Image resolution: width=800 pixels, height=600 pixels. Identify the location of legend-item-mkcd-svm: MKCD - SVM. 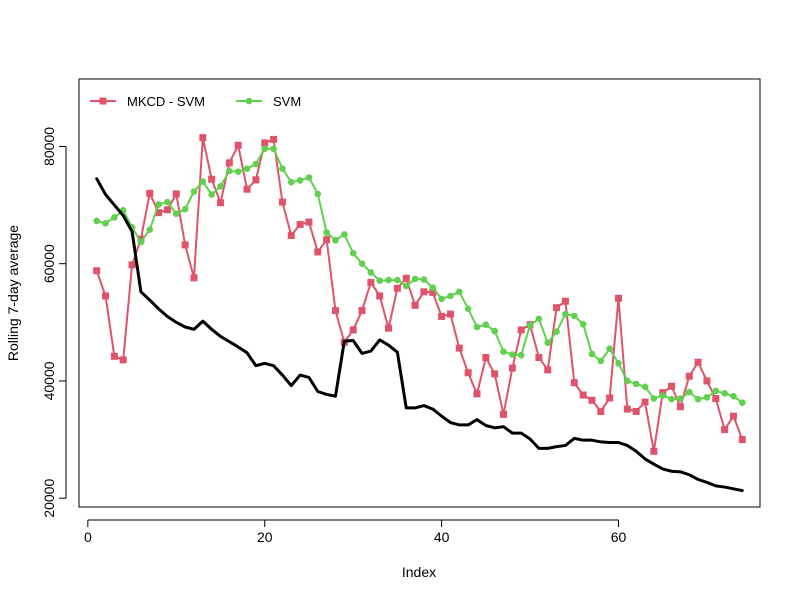
(147, 101).